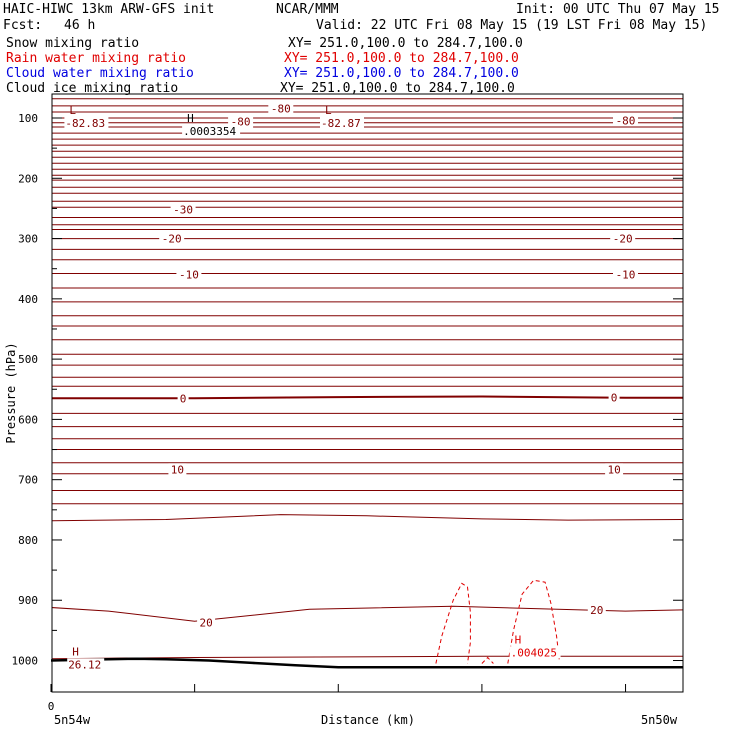 Image resolution: width=740 pixels, height=740 pixels. I want to click on y-tick-label: 1000, so click(25, 661).